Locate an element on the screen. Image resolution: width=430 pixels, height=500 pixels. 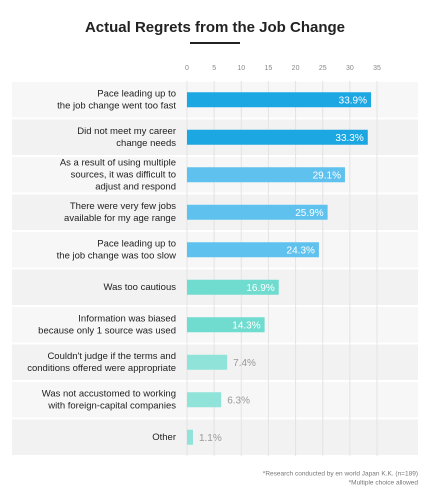
x-tick-label: 20 is located at coordinates (296, 68).